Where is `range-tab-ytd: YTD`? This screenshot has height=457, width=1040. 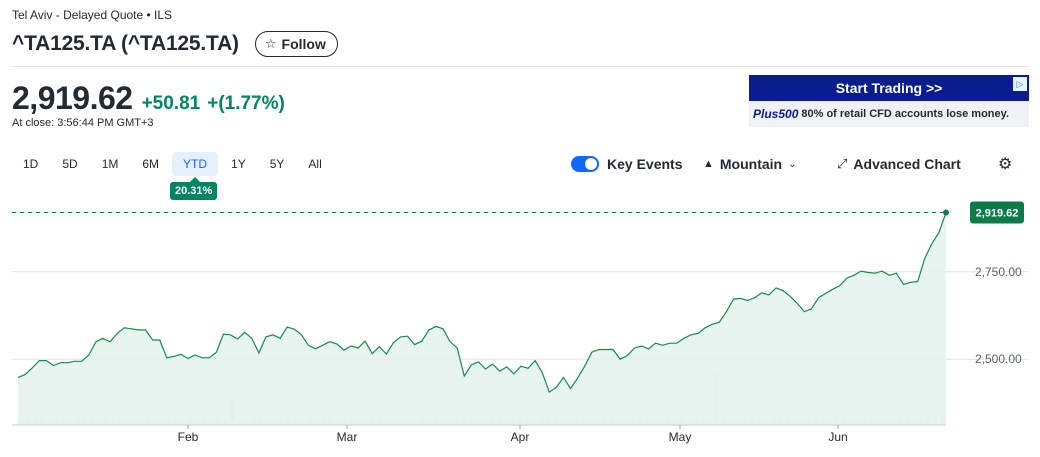
range-tab-ytd: YTD is located at coordinates (195, 164).